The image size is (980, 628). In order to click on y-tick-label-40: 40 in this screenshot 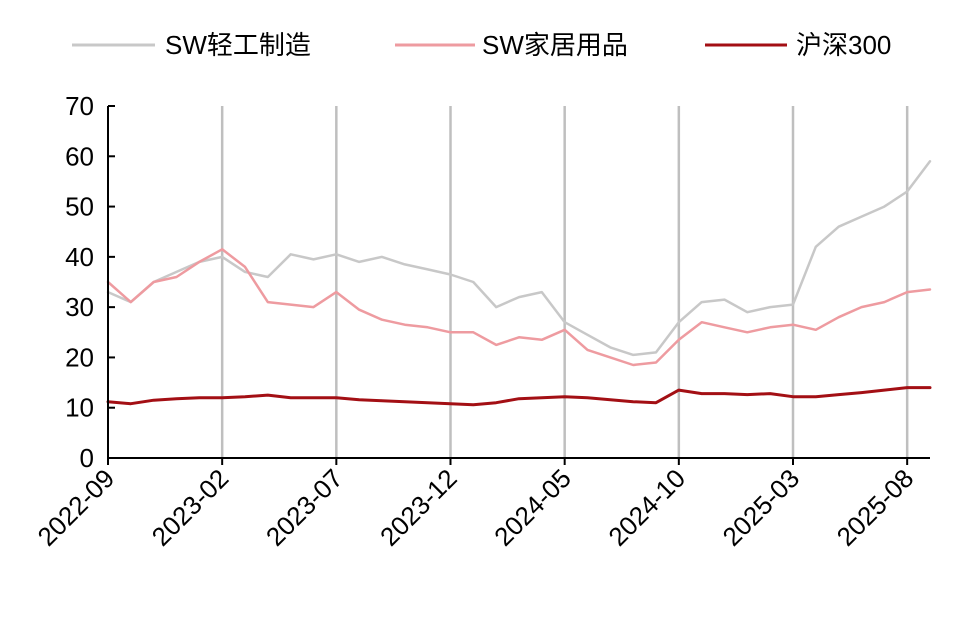, I will do `click(79, 257)`.